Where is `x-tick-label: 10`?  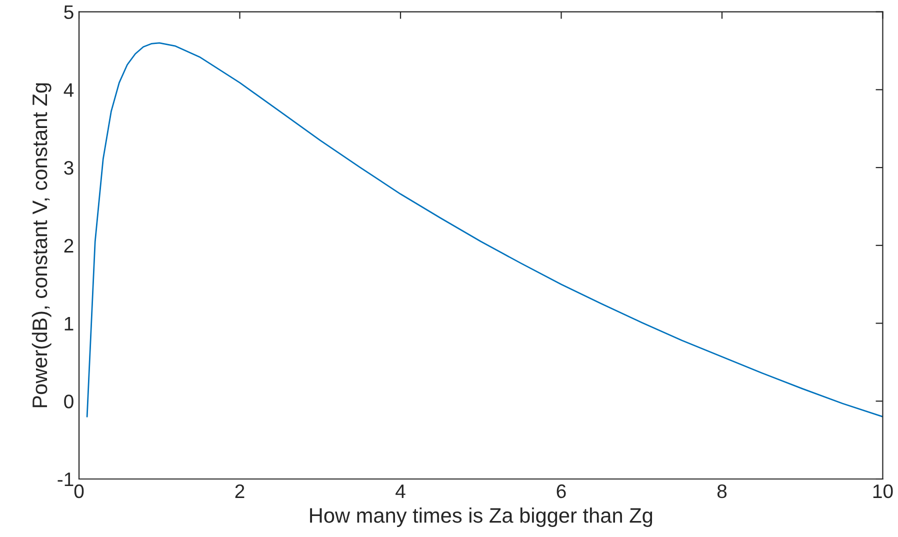
x-tick-label: 10 is located at coordinates (883, 491).